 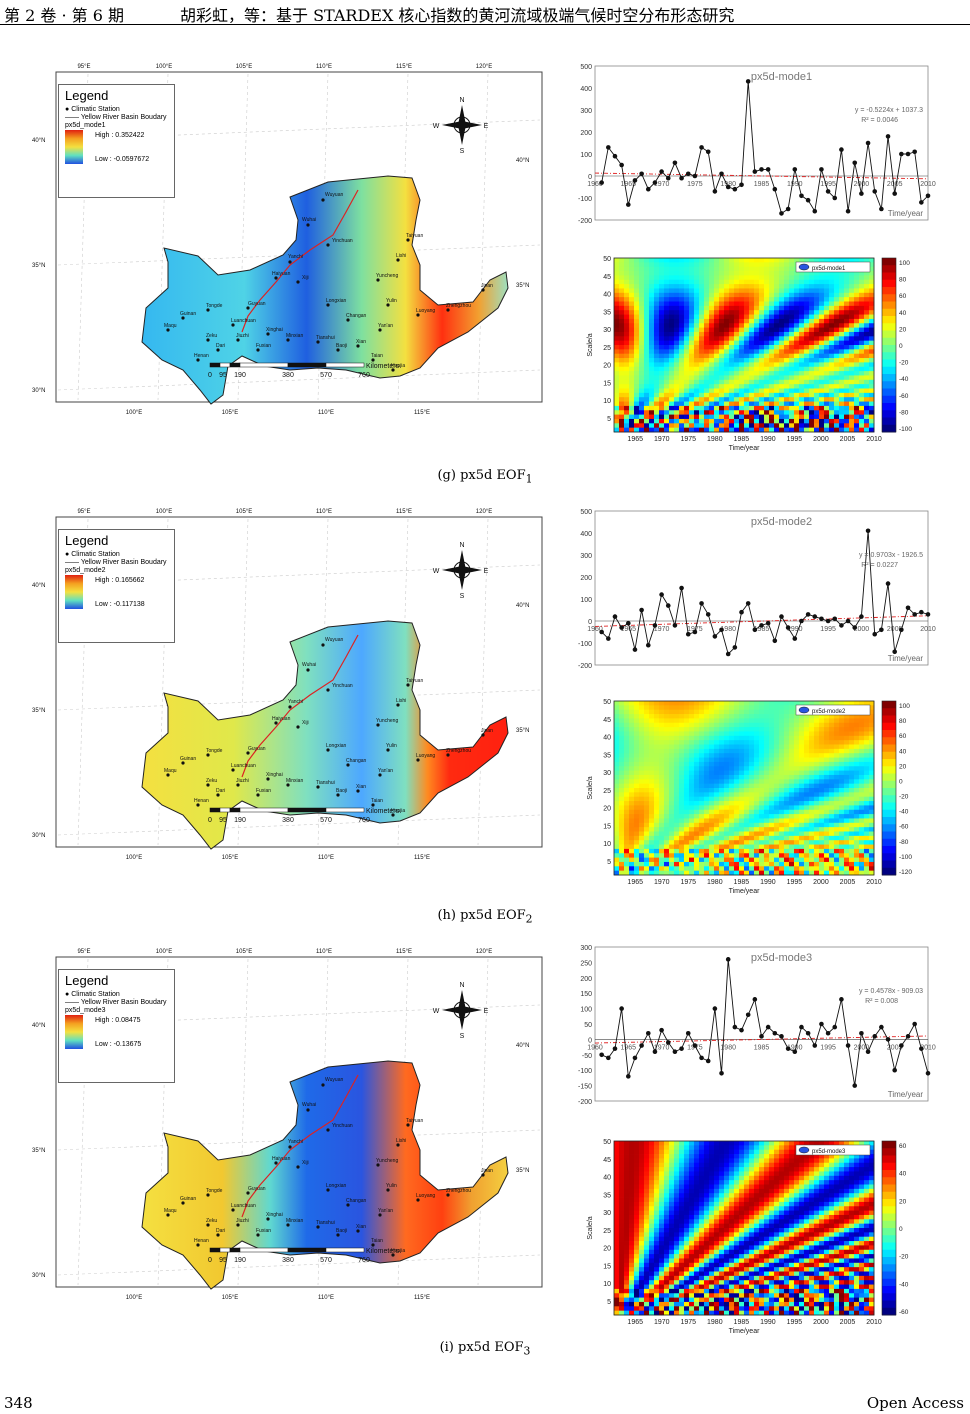 What do you see at coordinates (904, 1257) in the screenshot?
I see `colorbar-tick-label: -20` at bounding box center [904, 1257].